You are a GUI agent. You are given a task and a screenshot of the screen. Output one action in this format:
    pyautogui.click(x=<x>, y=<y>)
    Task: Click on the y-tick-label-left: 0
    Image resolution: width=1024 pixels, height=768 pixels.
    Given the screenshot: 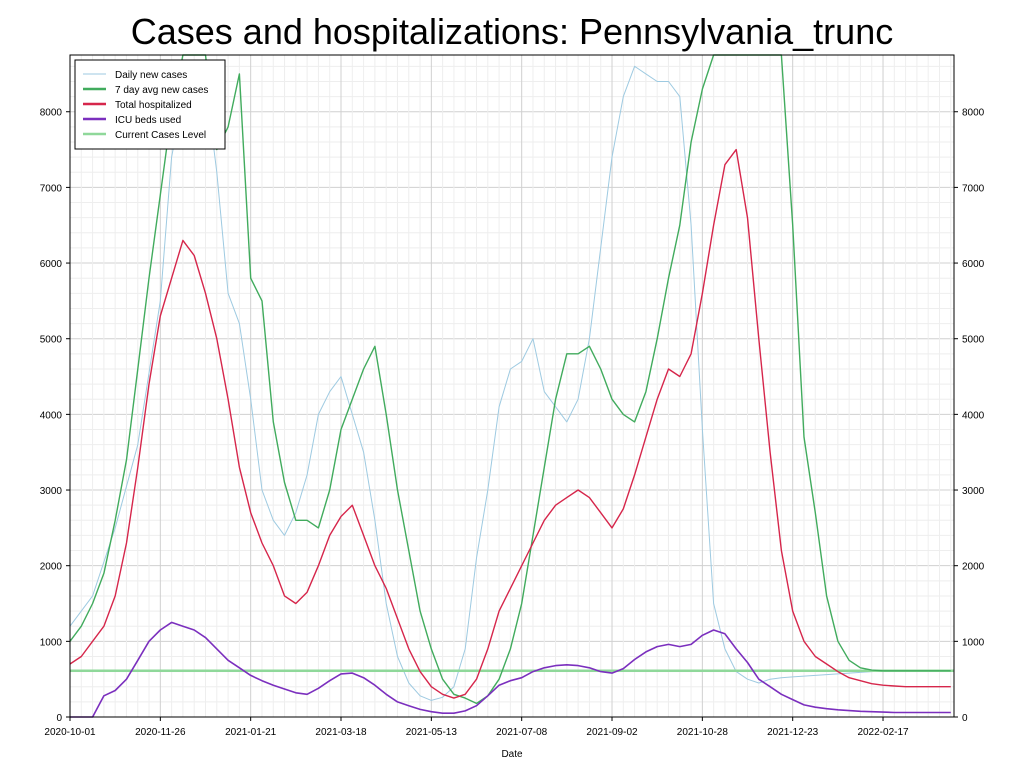 What is the action you would take?
    pyautogui.click(x=59, y=718)
    